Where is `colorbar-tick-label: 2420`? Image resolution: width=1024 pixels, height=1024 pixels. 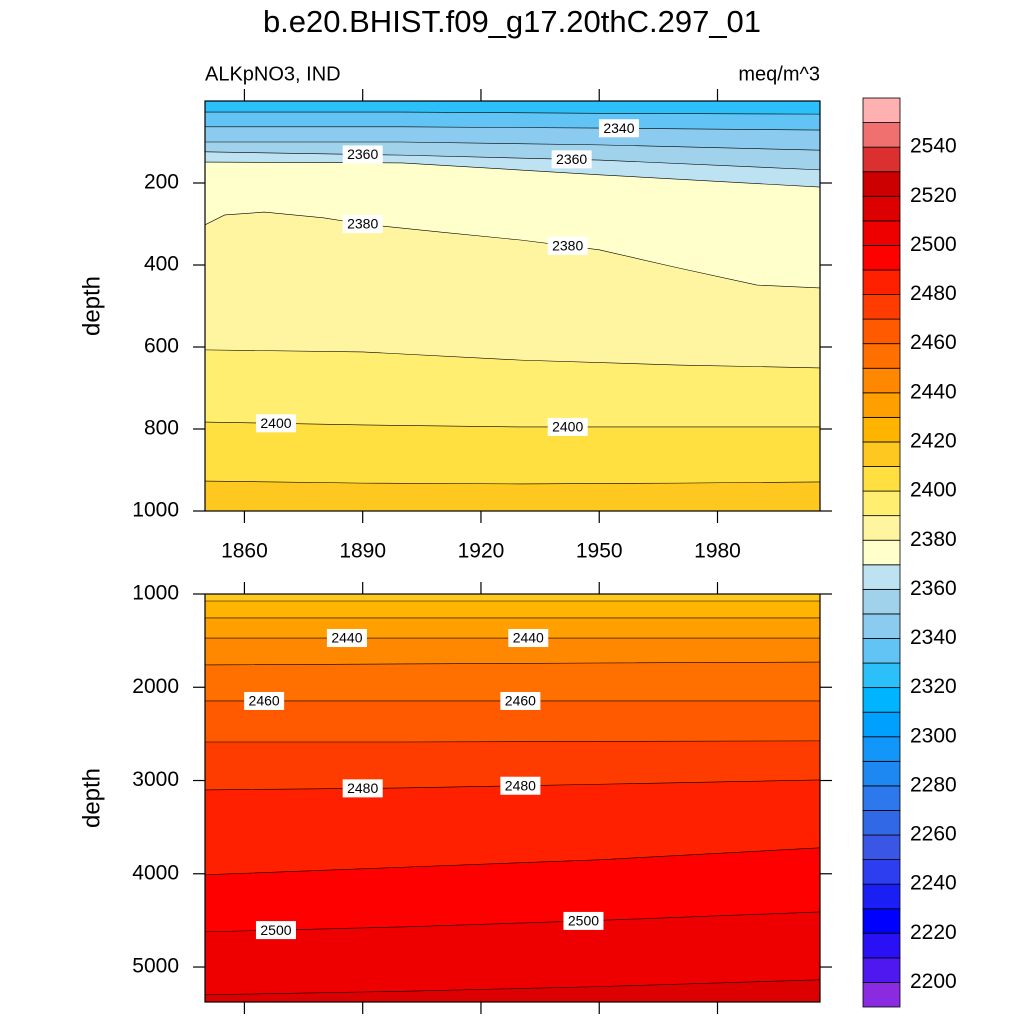
colorbar-tick-label: 2420 is located at coordinates (933, 440).